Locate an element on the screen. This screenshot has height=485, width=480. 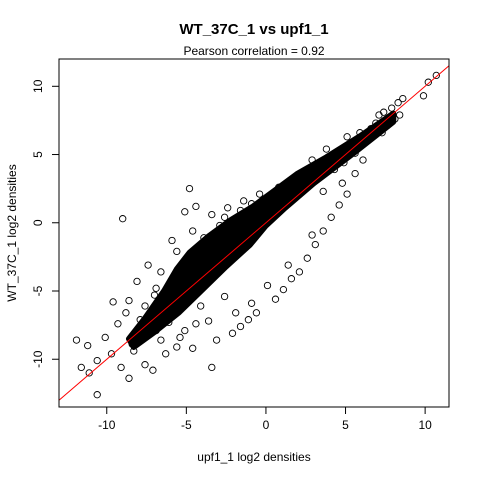
x-tick-label: 5 is located at coordinates (345, 425).